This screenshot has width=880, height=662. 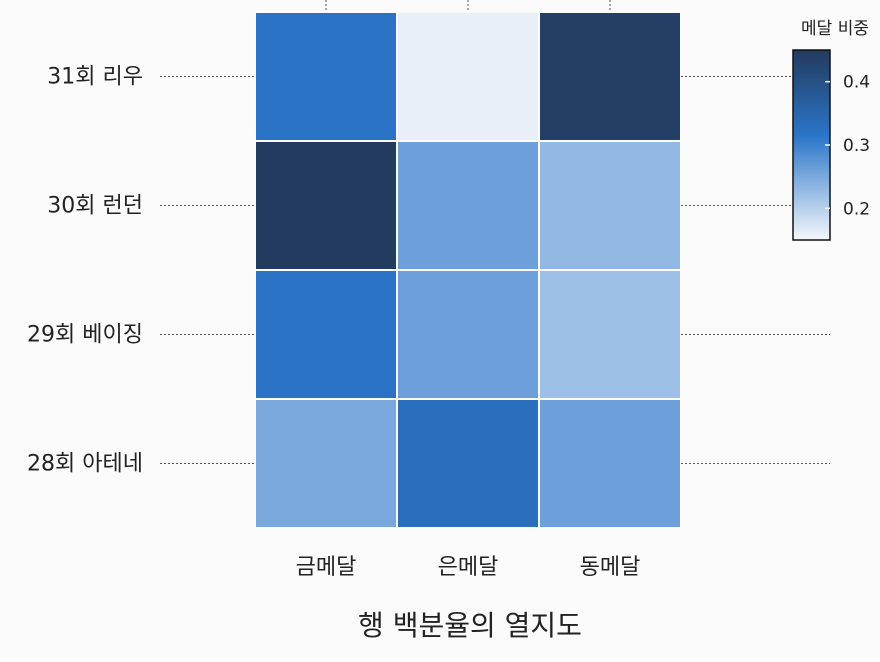 I want to click on legend-color-bar, so click(x=811, y=145).